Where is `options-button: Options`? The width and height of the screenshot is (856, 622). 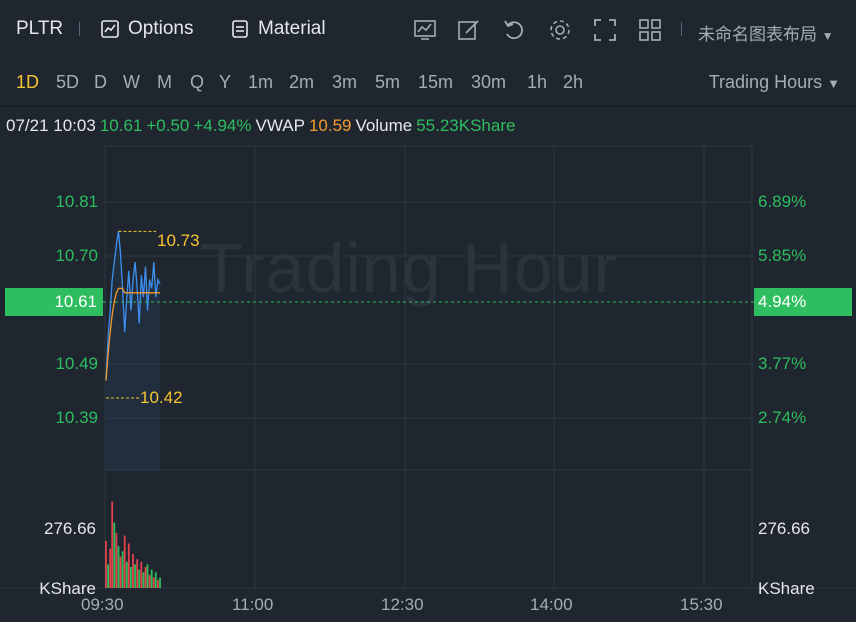 options-button: Options is located at coordinates (146, 29).